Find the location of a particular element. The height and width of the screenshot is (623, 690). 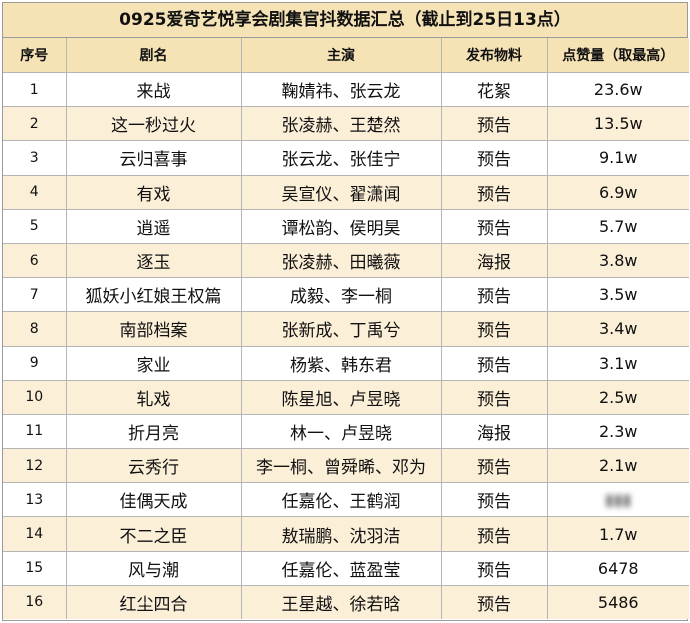

cell-drama: 风与潮 is located at coordinates (154, 568).